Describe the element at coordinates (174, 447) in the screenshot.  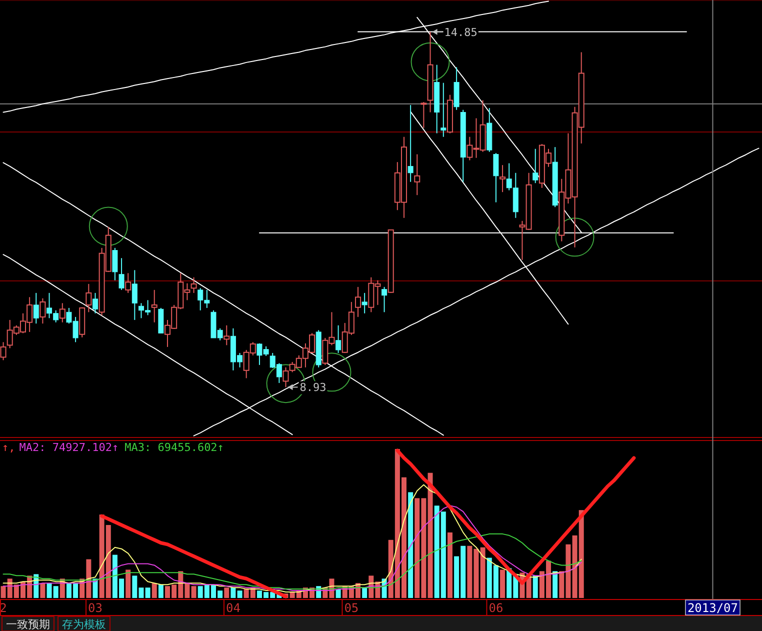
I see `text: MA3: 69455.602↑` at that location.